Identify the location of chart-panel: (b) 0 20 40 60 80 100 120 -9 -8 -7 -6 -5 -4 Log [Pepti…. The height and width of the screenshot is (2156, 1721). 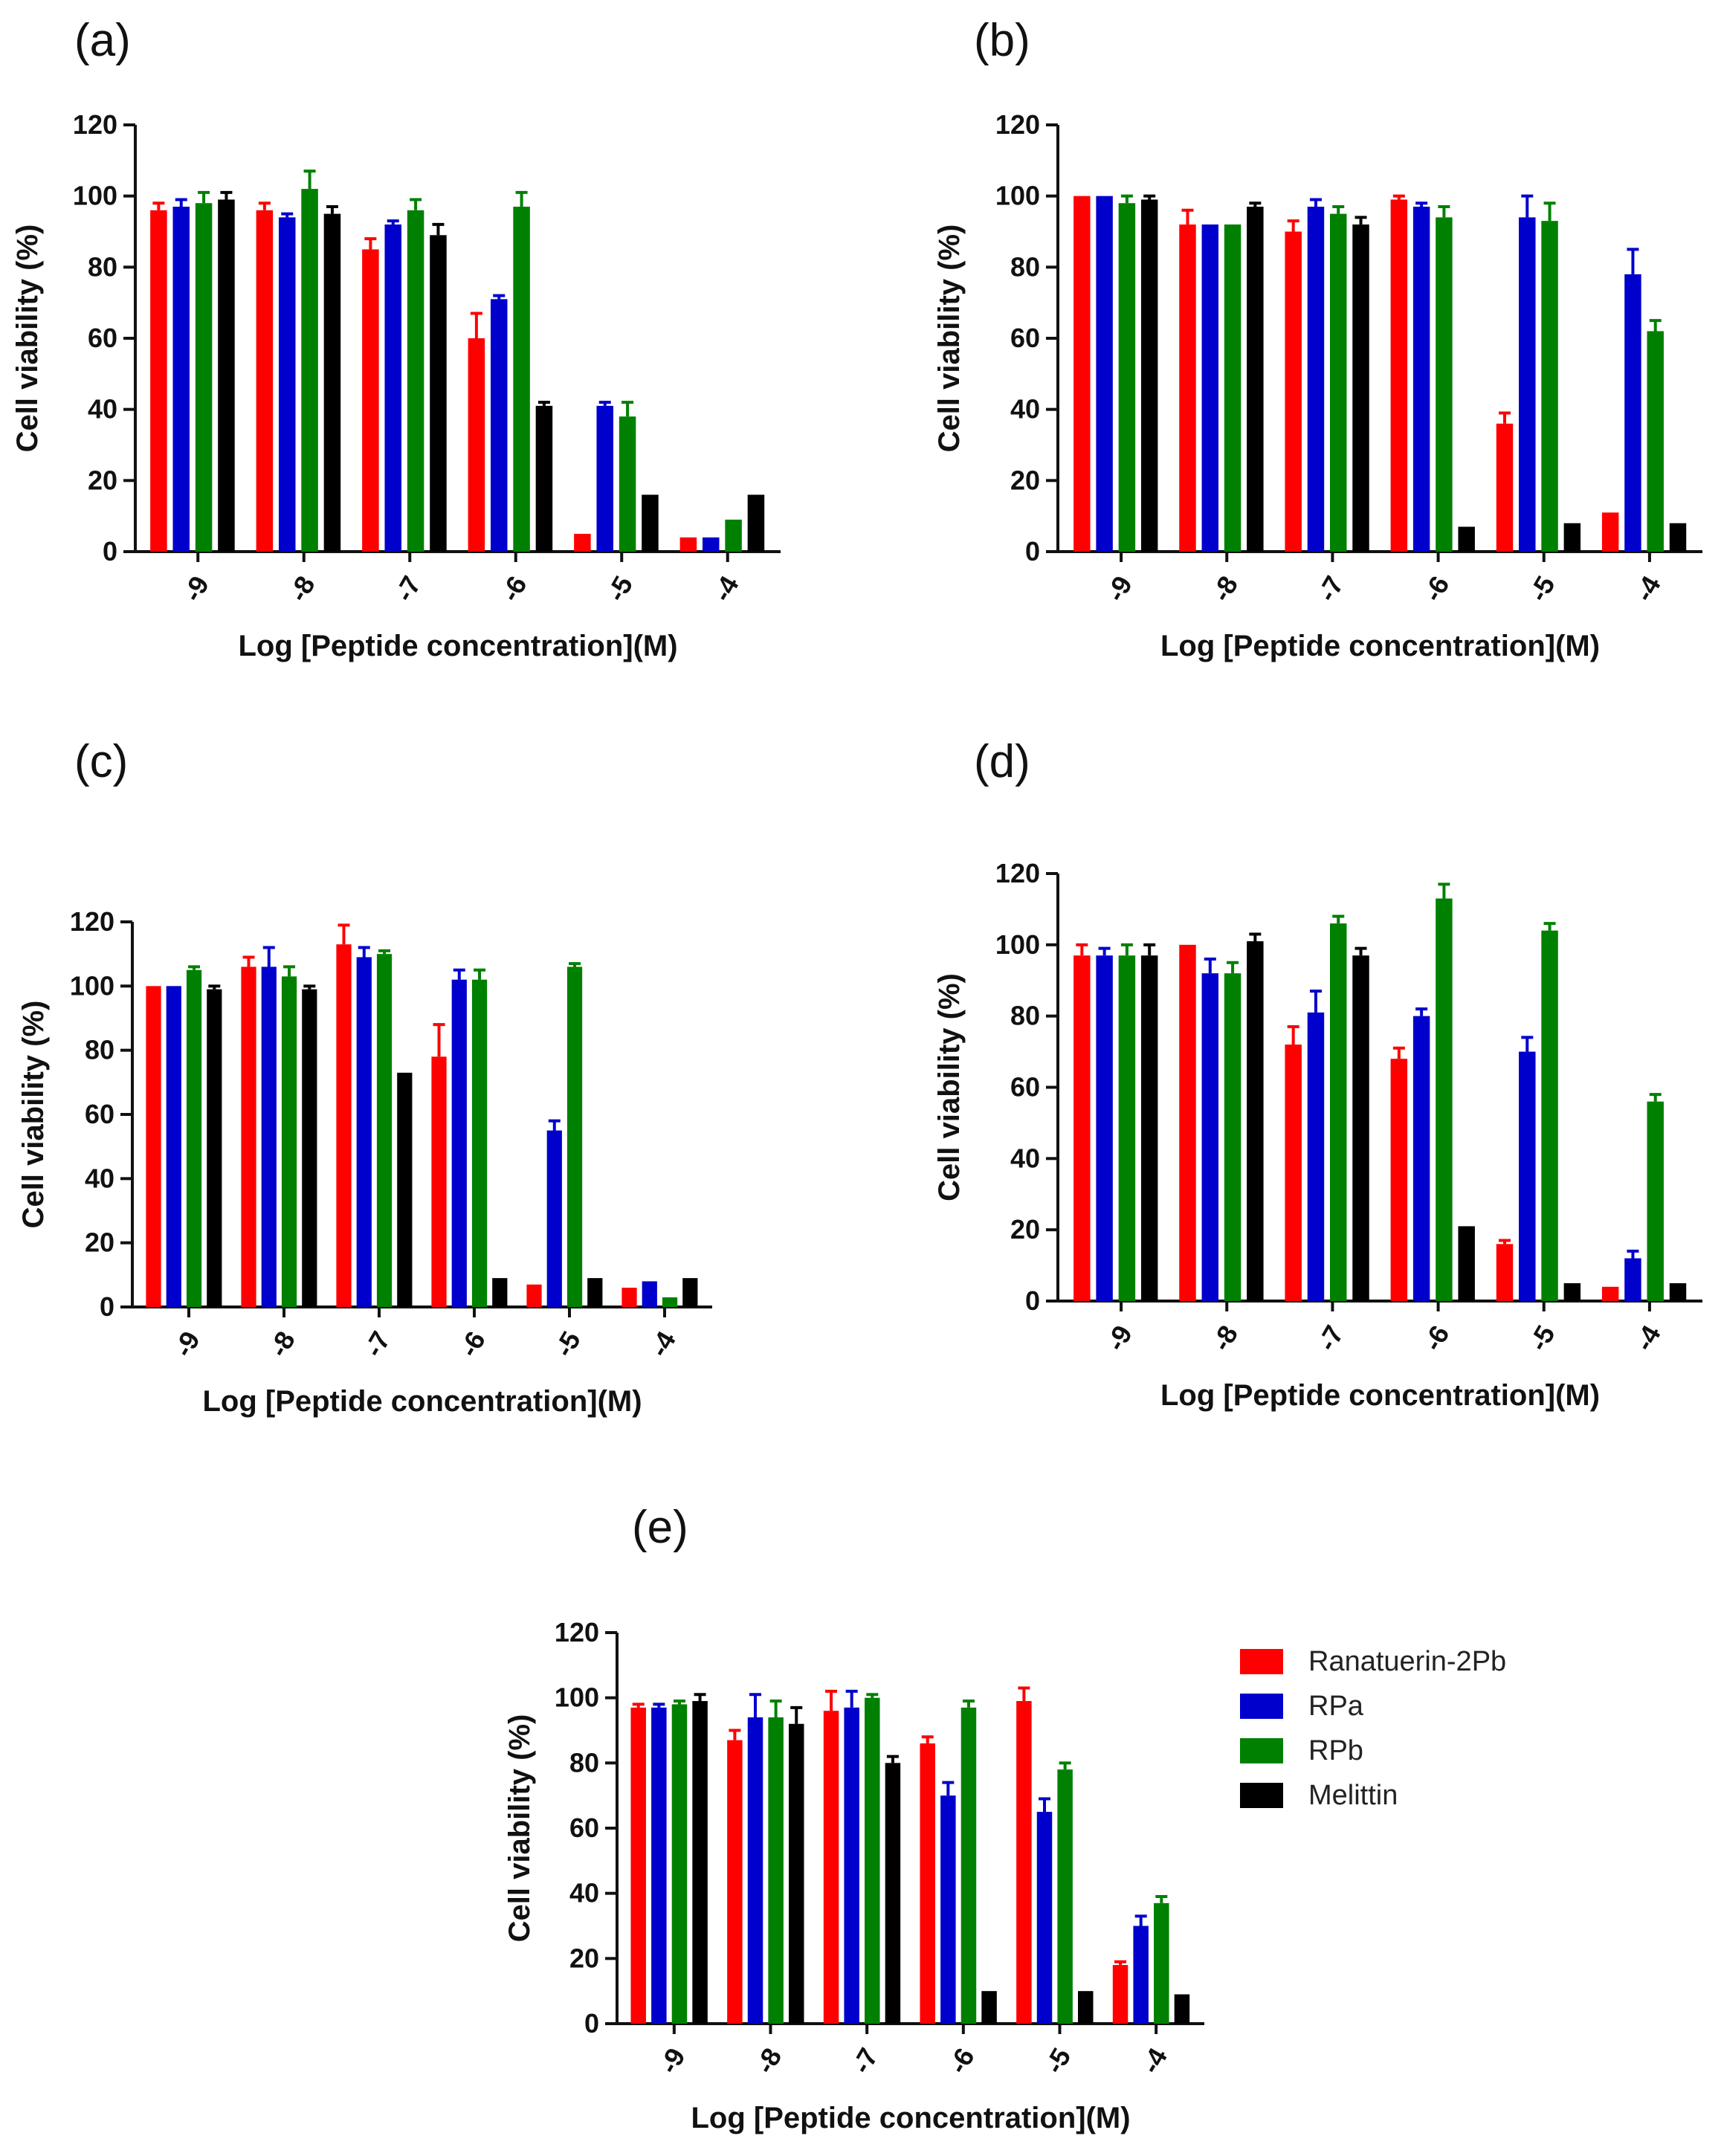
(1318, 338).